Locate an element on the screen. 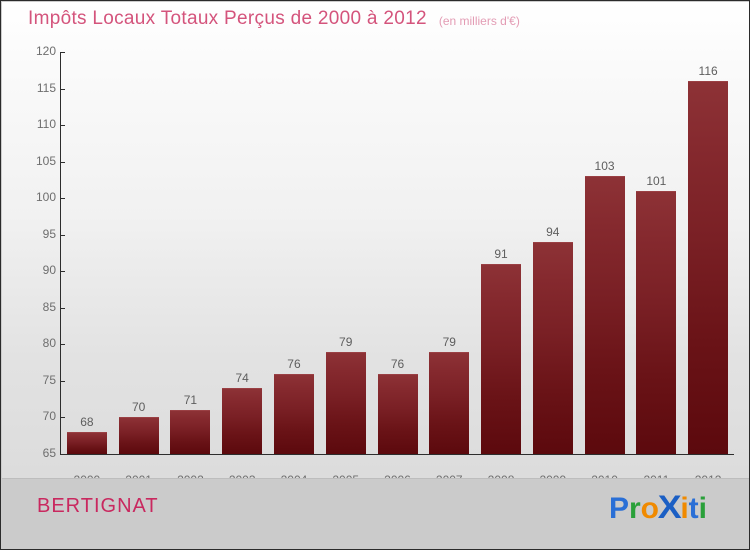  y-tick-label: 65 is located at coordinates (49, 453).